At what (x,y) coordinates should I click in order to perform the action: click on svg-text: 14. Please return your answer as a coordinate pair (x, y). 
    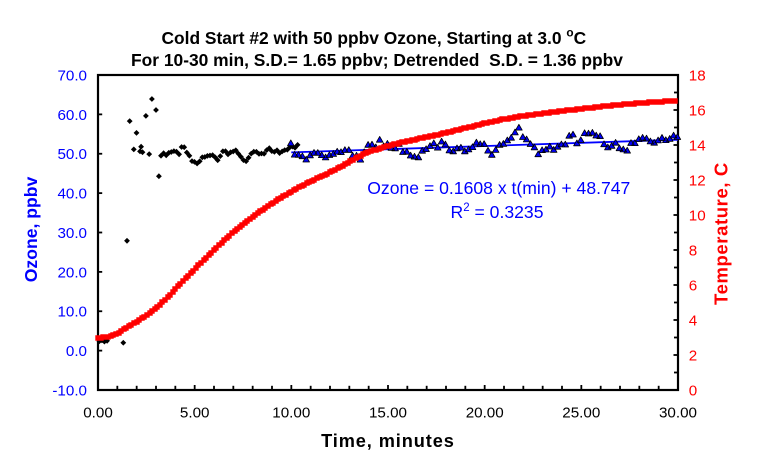
    Looking at the image, I should click on (697, 145).